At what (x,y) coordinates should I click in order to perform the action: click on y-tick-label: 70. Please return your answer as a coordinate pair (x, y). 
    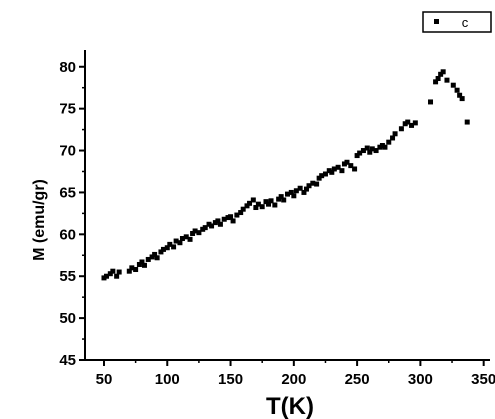
    Looking at the image, I should click on (67, 151).